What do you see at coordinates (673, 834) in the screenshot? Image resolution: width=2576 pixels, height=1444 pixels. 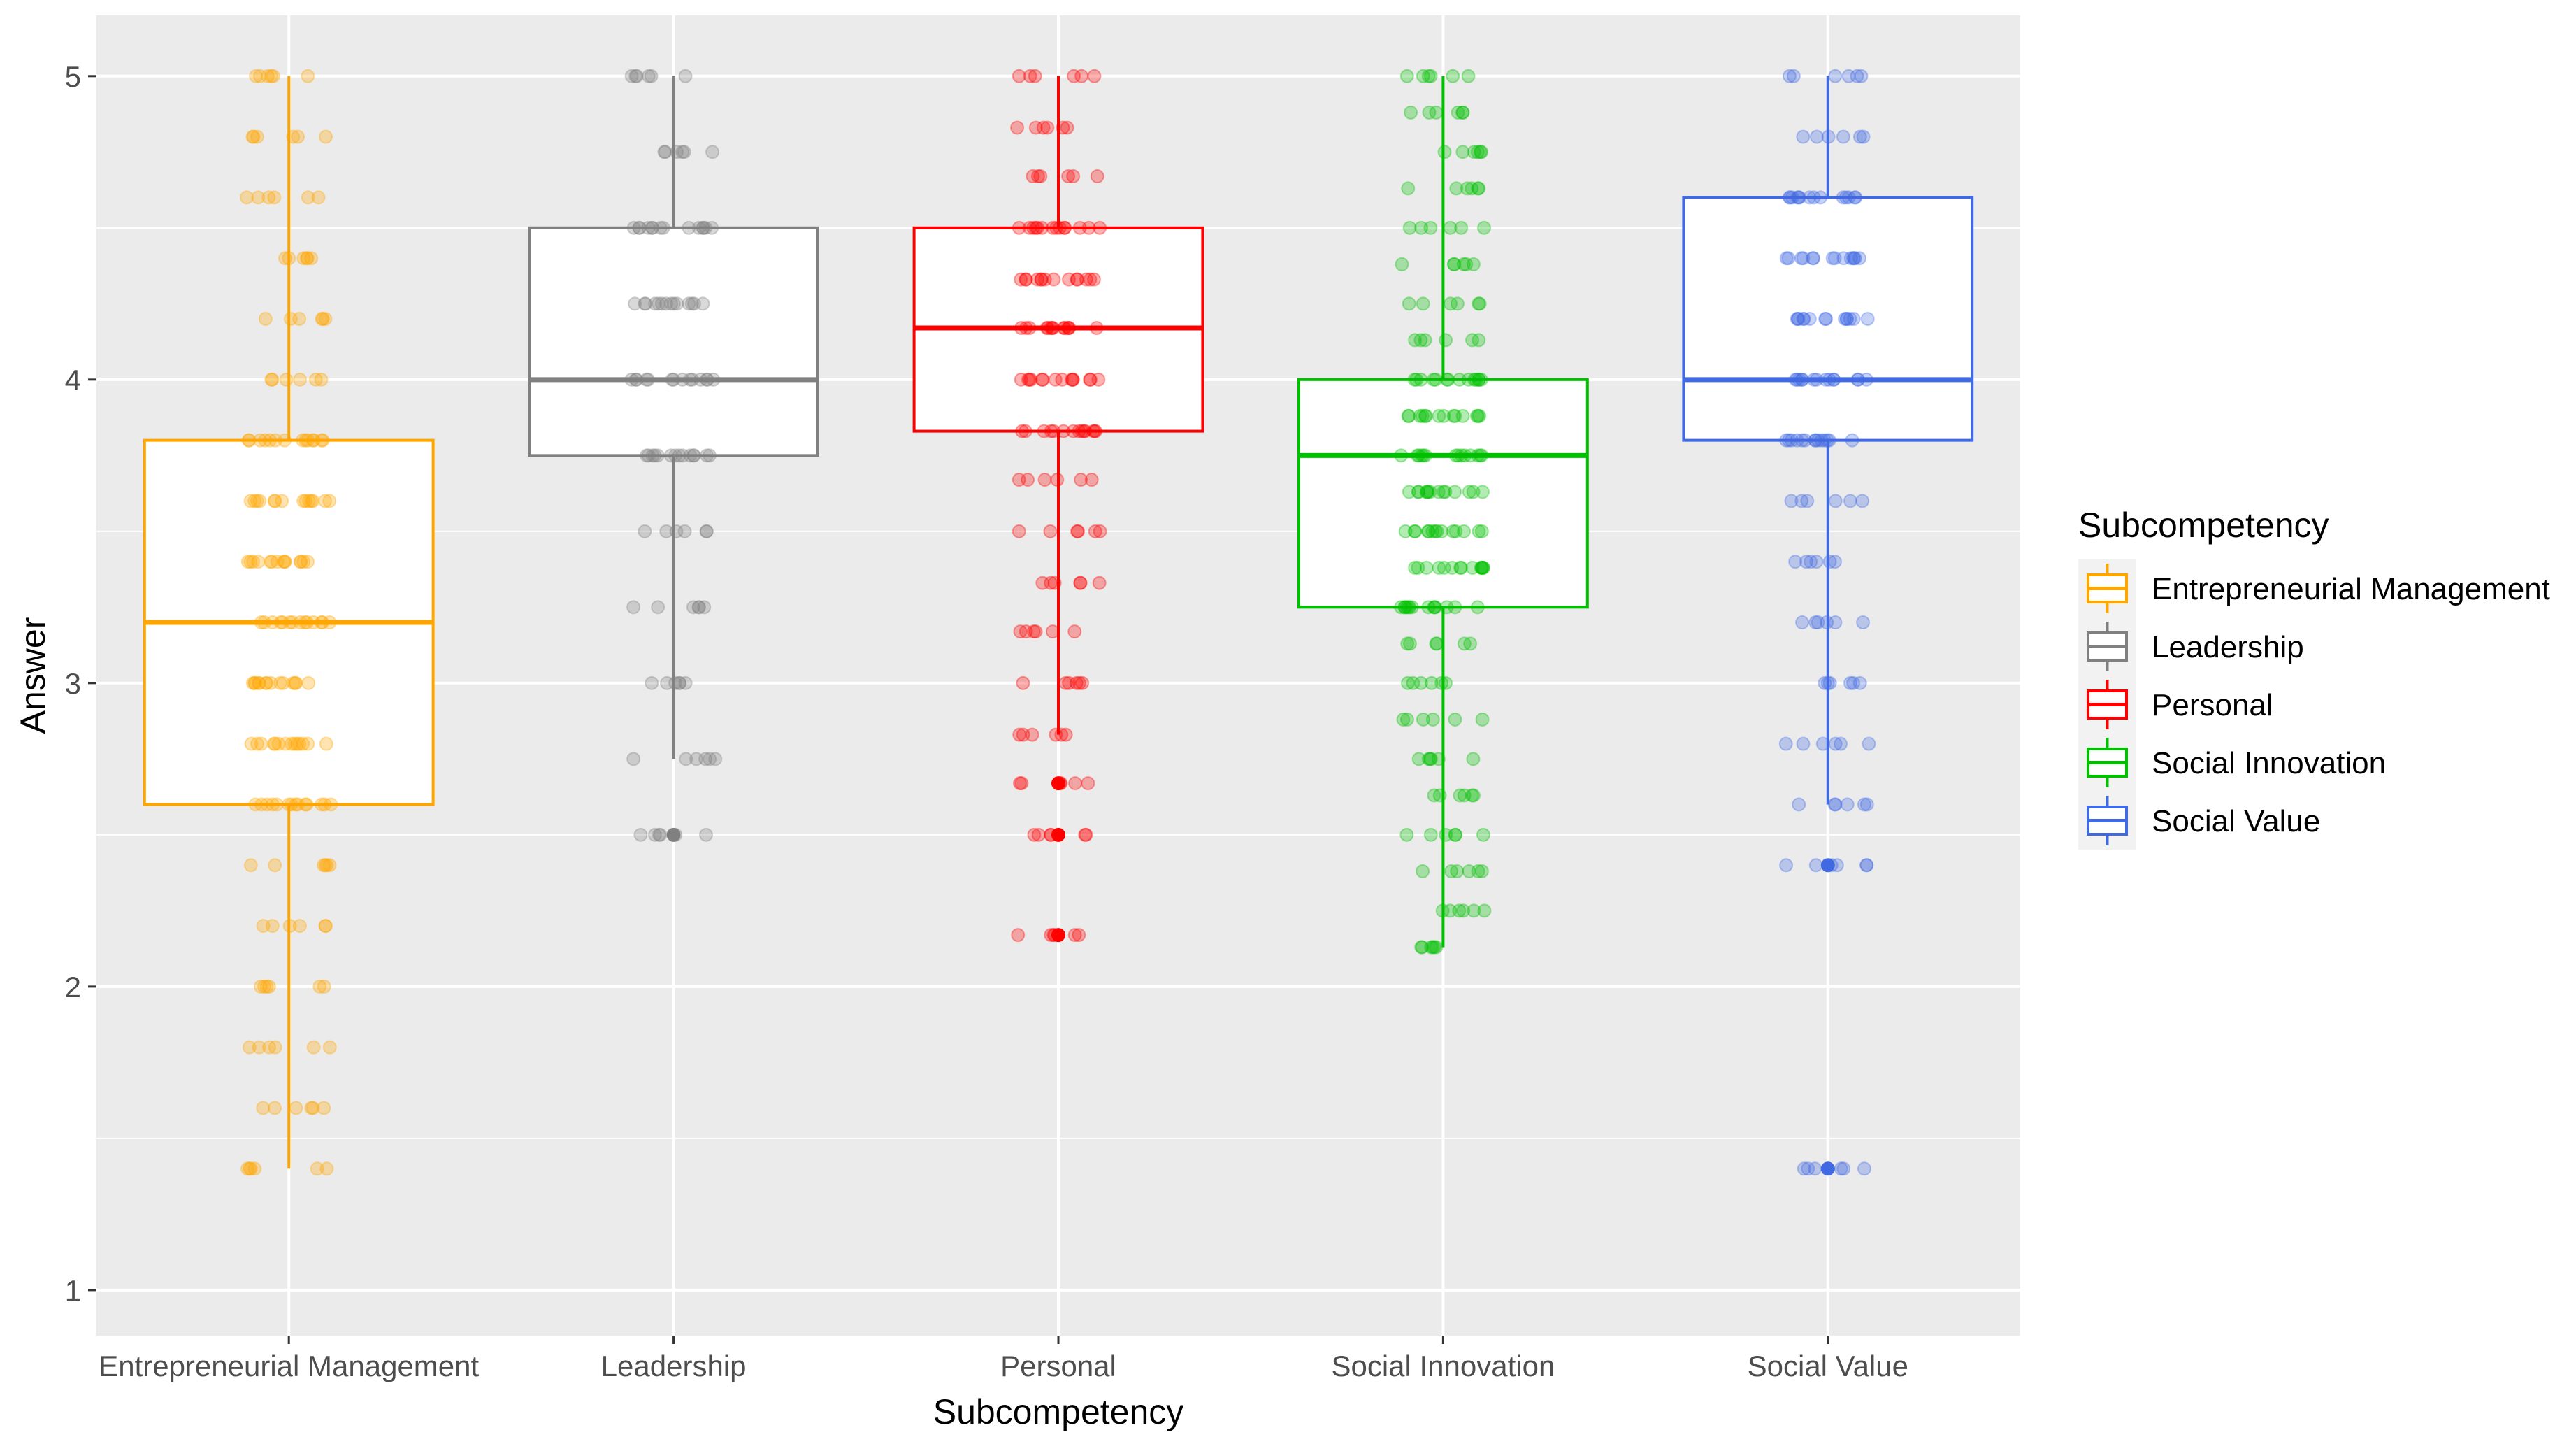 I see `outlier-point` at bounding box center [673, 834].